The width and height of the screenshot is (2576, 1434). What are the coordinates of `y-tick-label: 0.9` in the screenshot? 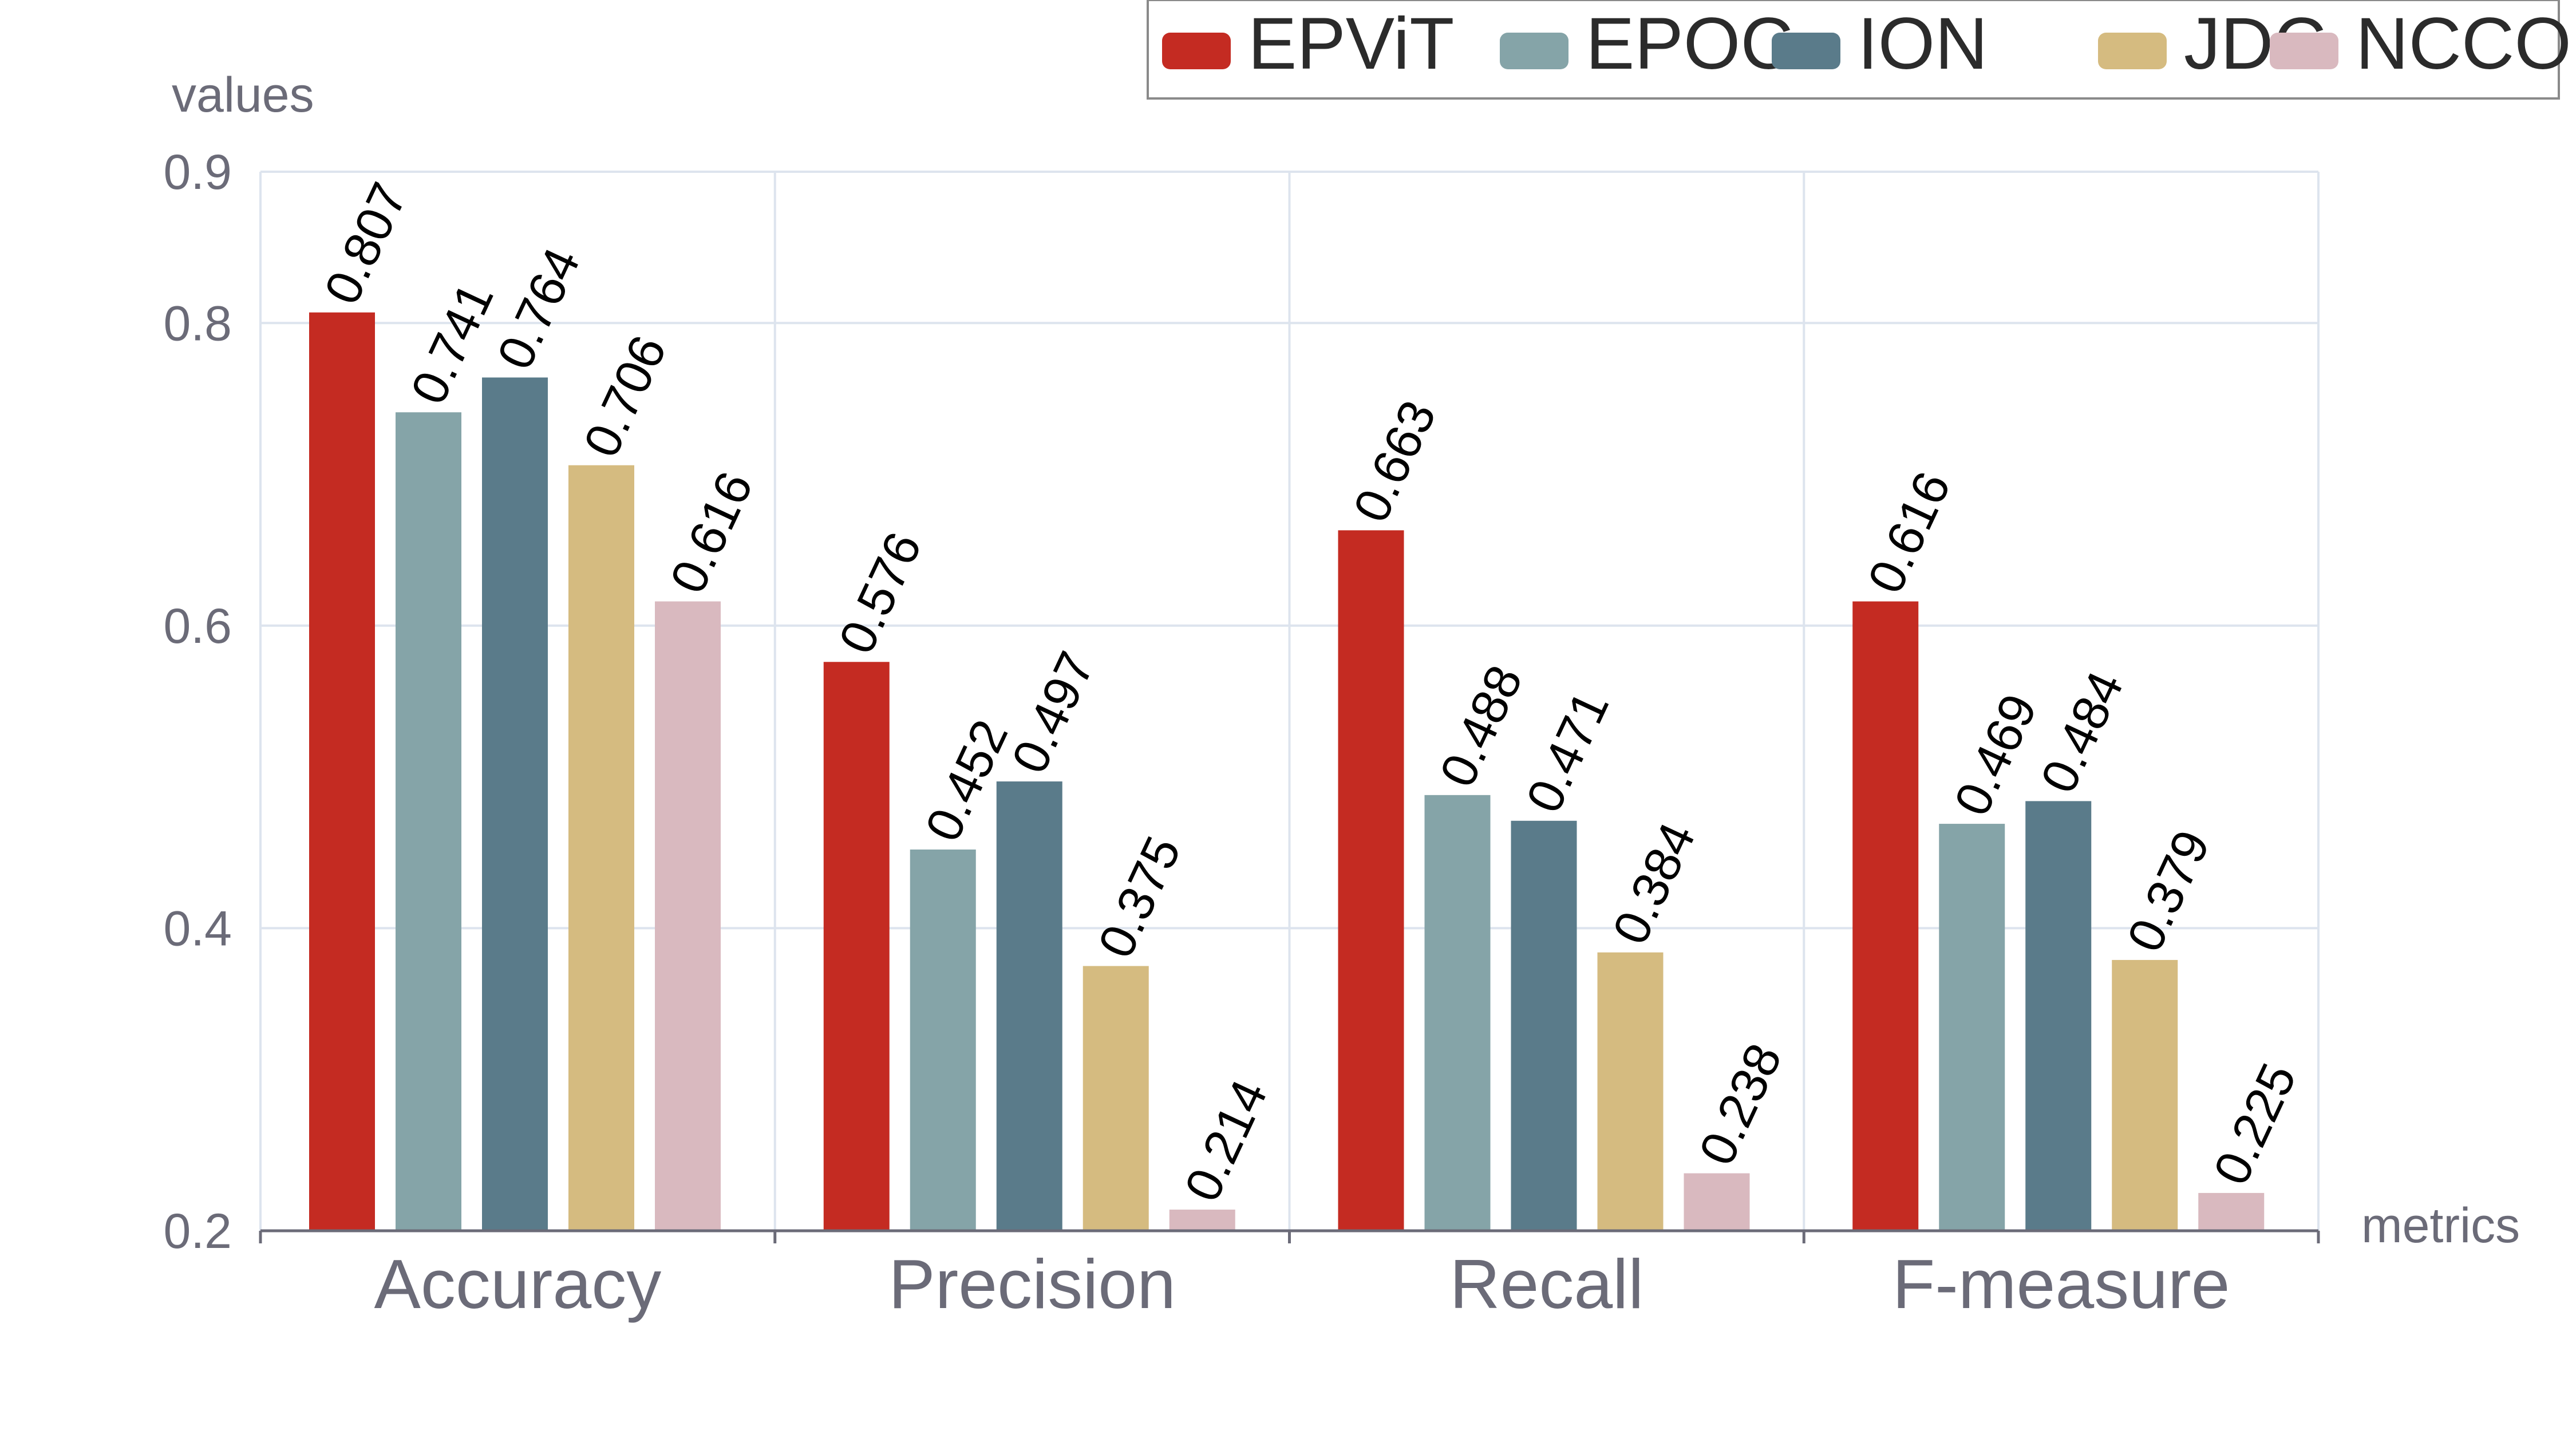 It's located at (197, 173).